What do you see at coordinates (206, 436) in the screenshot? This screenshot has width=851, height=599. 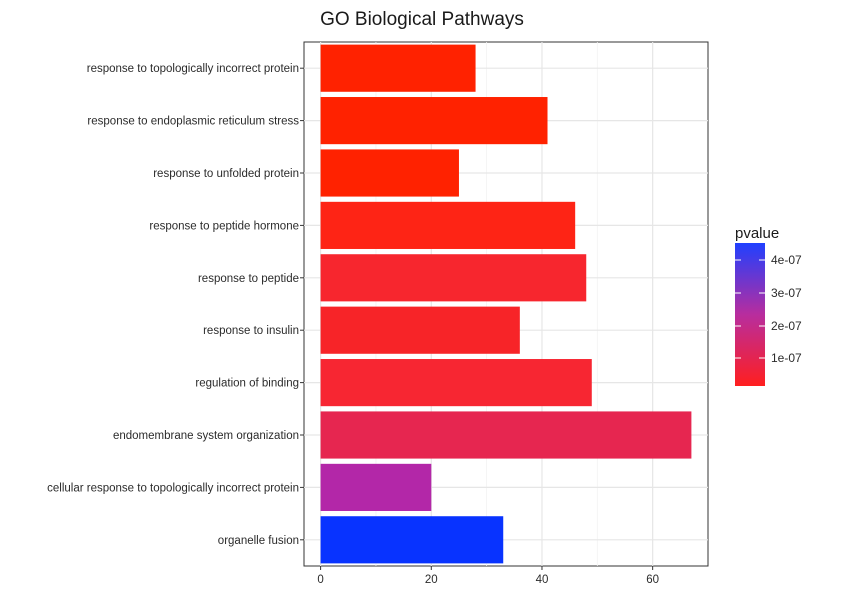 I see `category-label: endomembrane system organization` at bounding box center [206, 436].